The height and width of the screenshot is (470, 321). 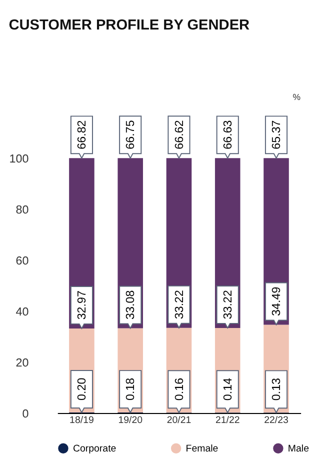 What do you see at coordinates (131, 389) in the screenshot?
I see `data-label: 0.18` at bounding box center [131, 389].